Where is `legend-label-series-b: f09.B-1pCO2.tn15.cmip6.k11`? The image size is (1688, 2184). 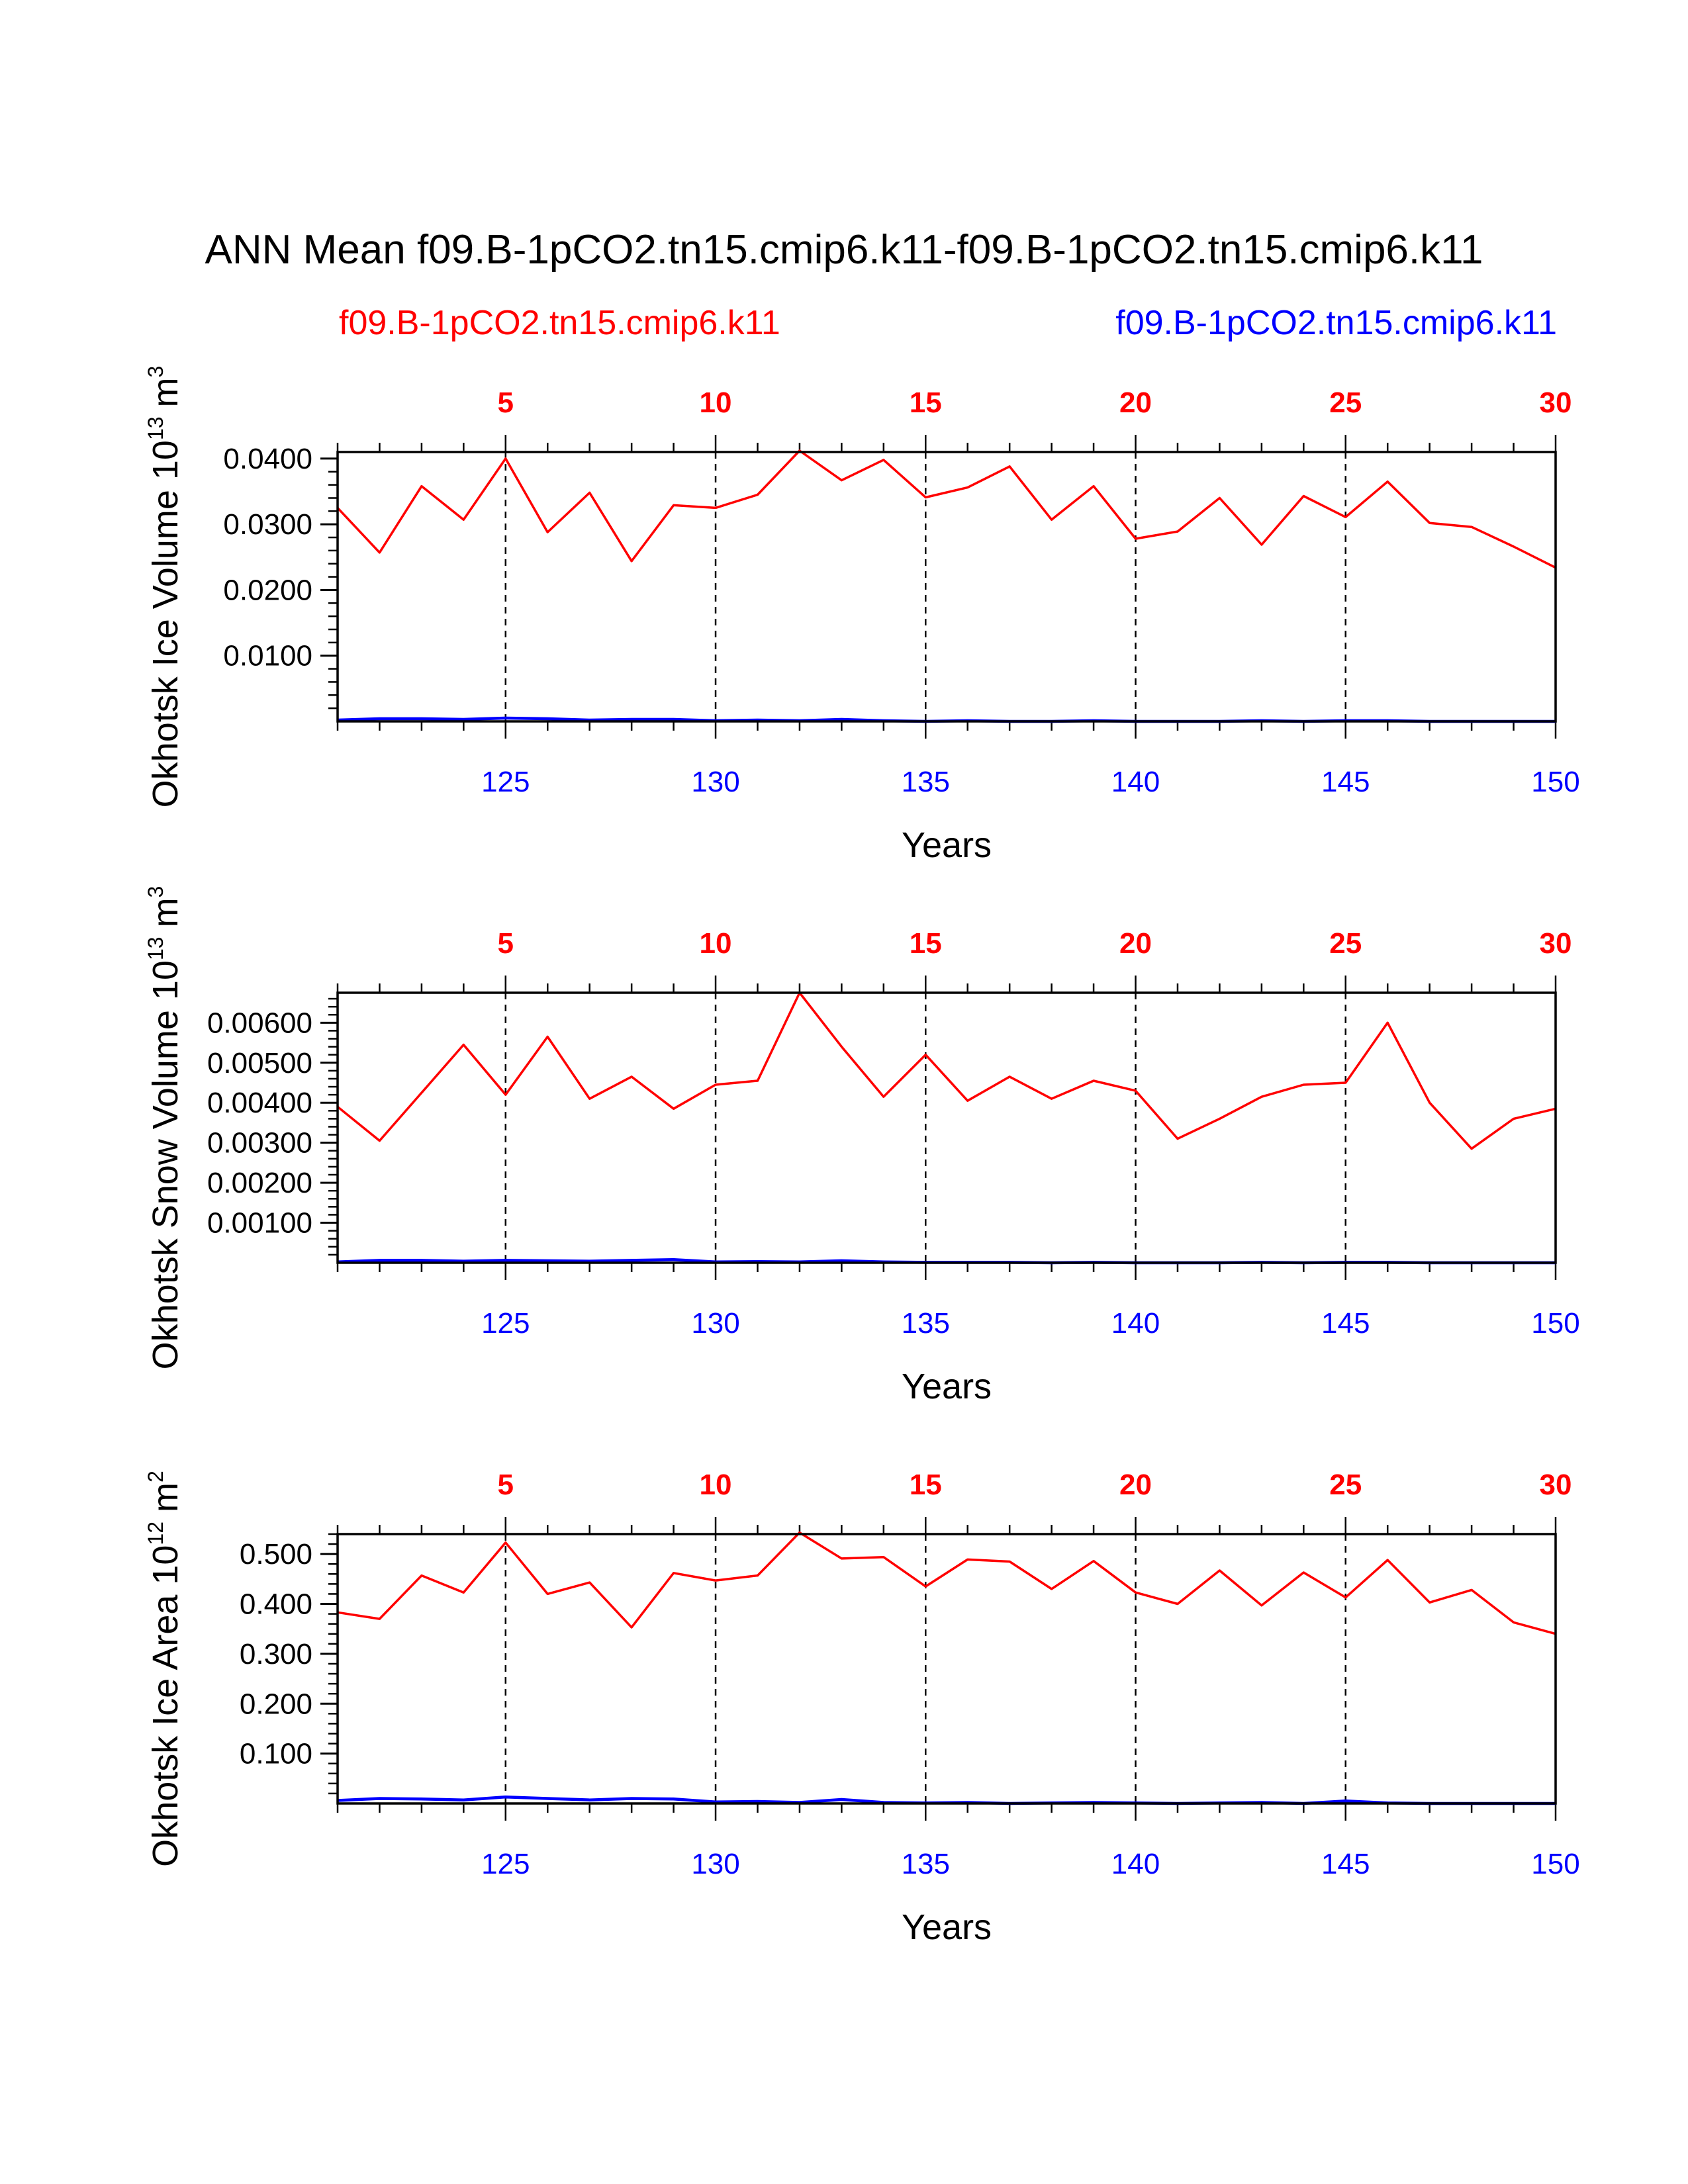
legend-label-series-b: f09.B-1pCO2.tn15.cmip6.k11 is located at coordinates (1336, 323).